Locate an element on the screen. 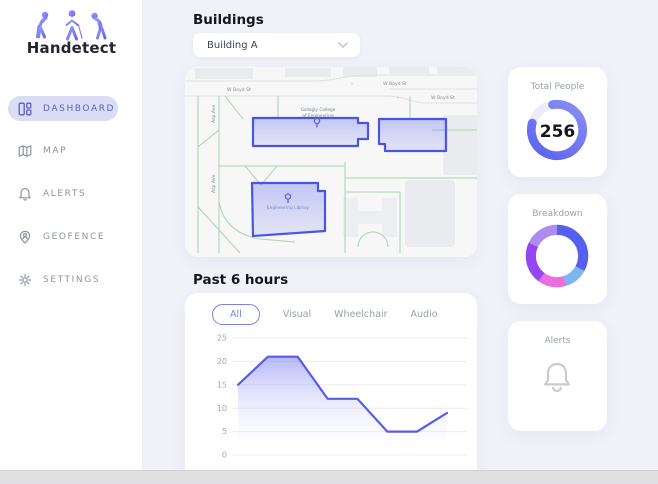 The width and height of the screenshot is (658, 484). dashboard-grid-icon is located at coordinates (25, 108).